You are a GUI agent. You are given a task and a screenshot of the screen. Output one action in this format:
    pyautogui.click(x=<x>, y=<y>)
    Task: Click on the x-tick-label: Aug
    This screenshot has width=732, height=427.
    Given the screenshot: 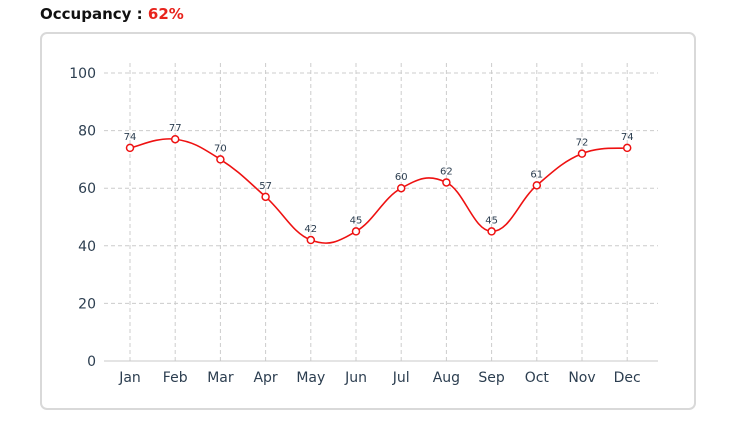 What is the action you would take?
    pyautogui.click(x=446, y=378)
    